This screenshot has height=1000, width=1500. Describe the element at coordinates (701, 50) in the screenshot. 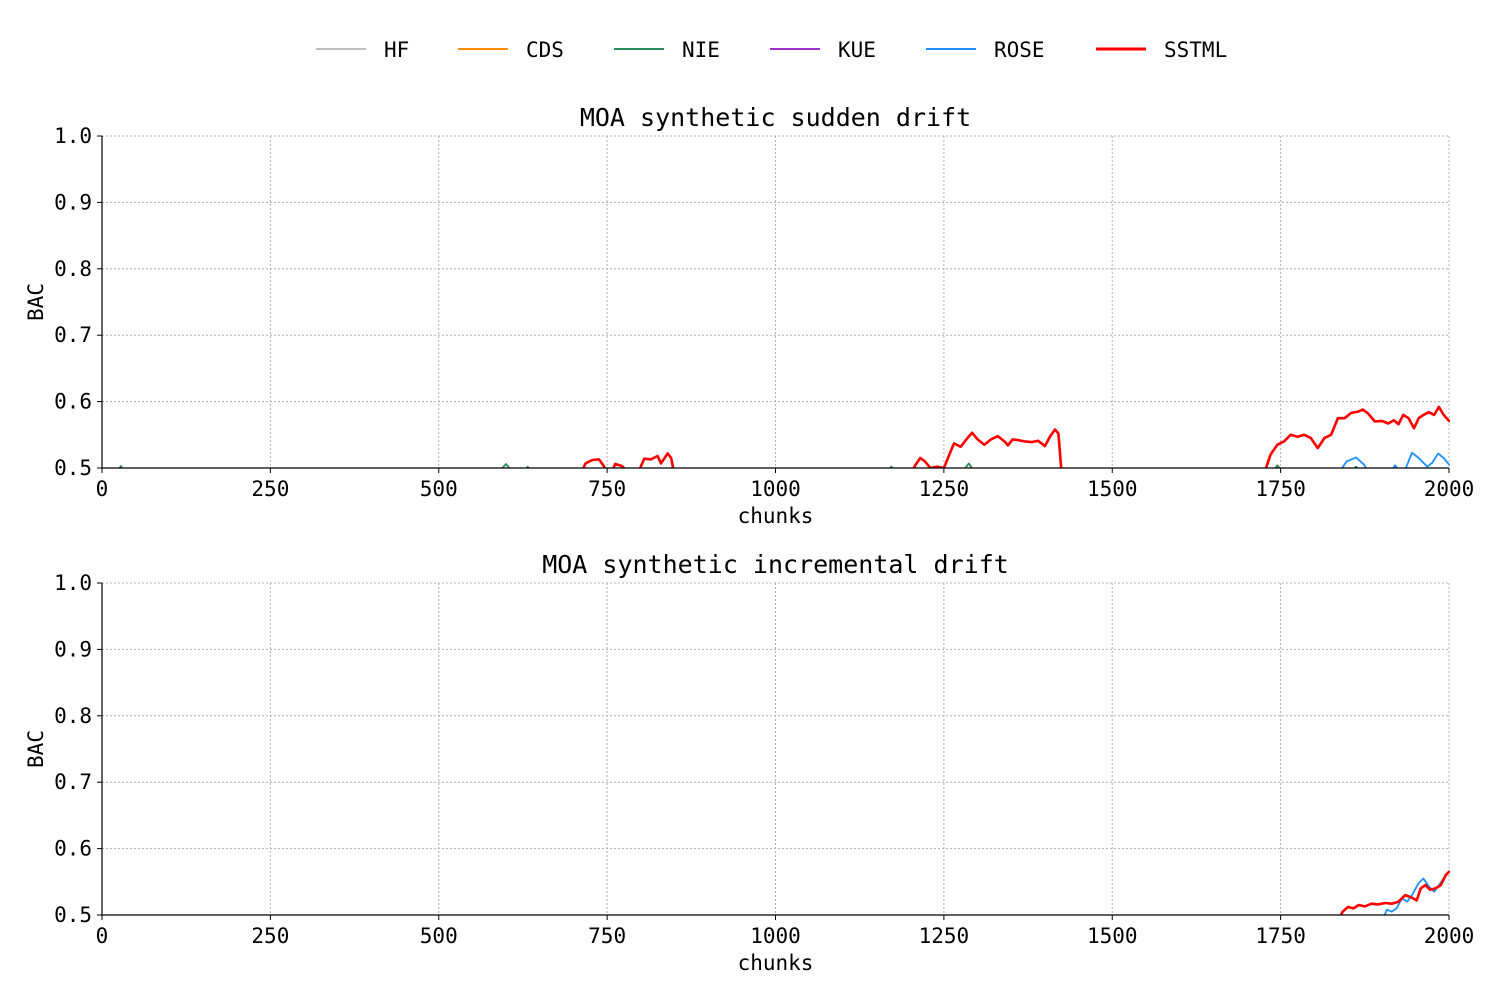

I see `legend-label-nie: NIE` at that location.